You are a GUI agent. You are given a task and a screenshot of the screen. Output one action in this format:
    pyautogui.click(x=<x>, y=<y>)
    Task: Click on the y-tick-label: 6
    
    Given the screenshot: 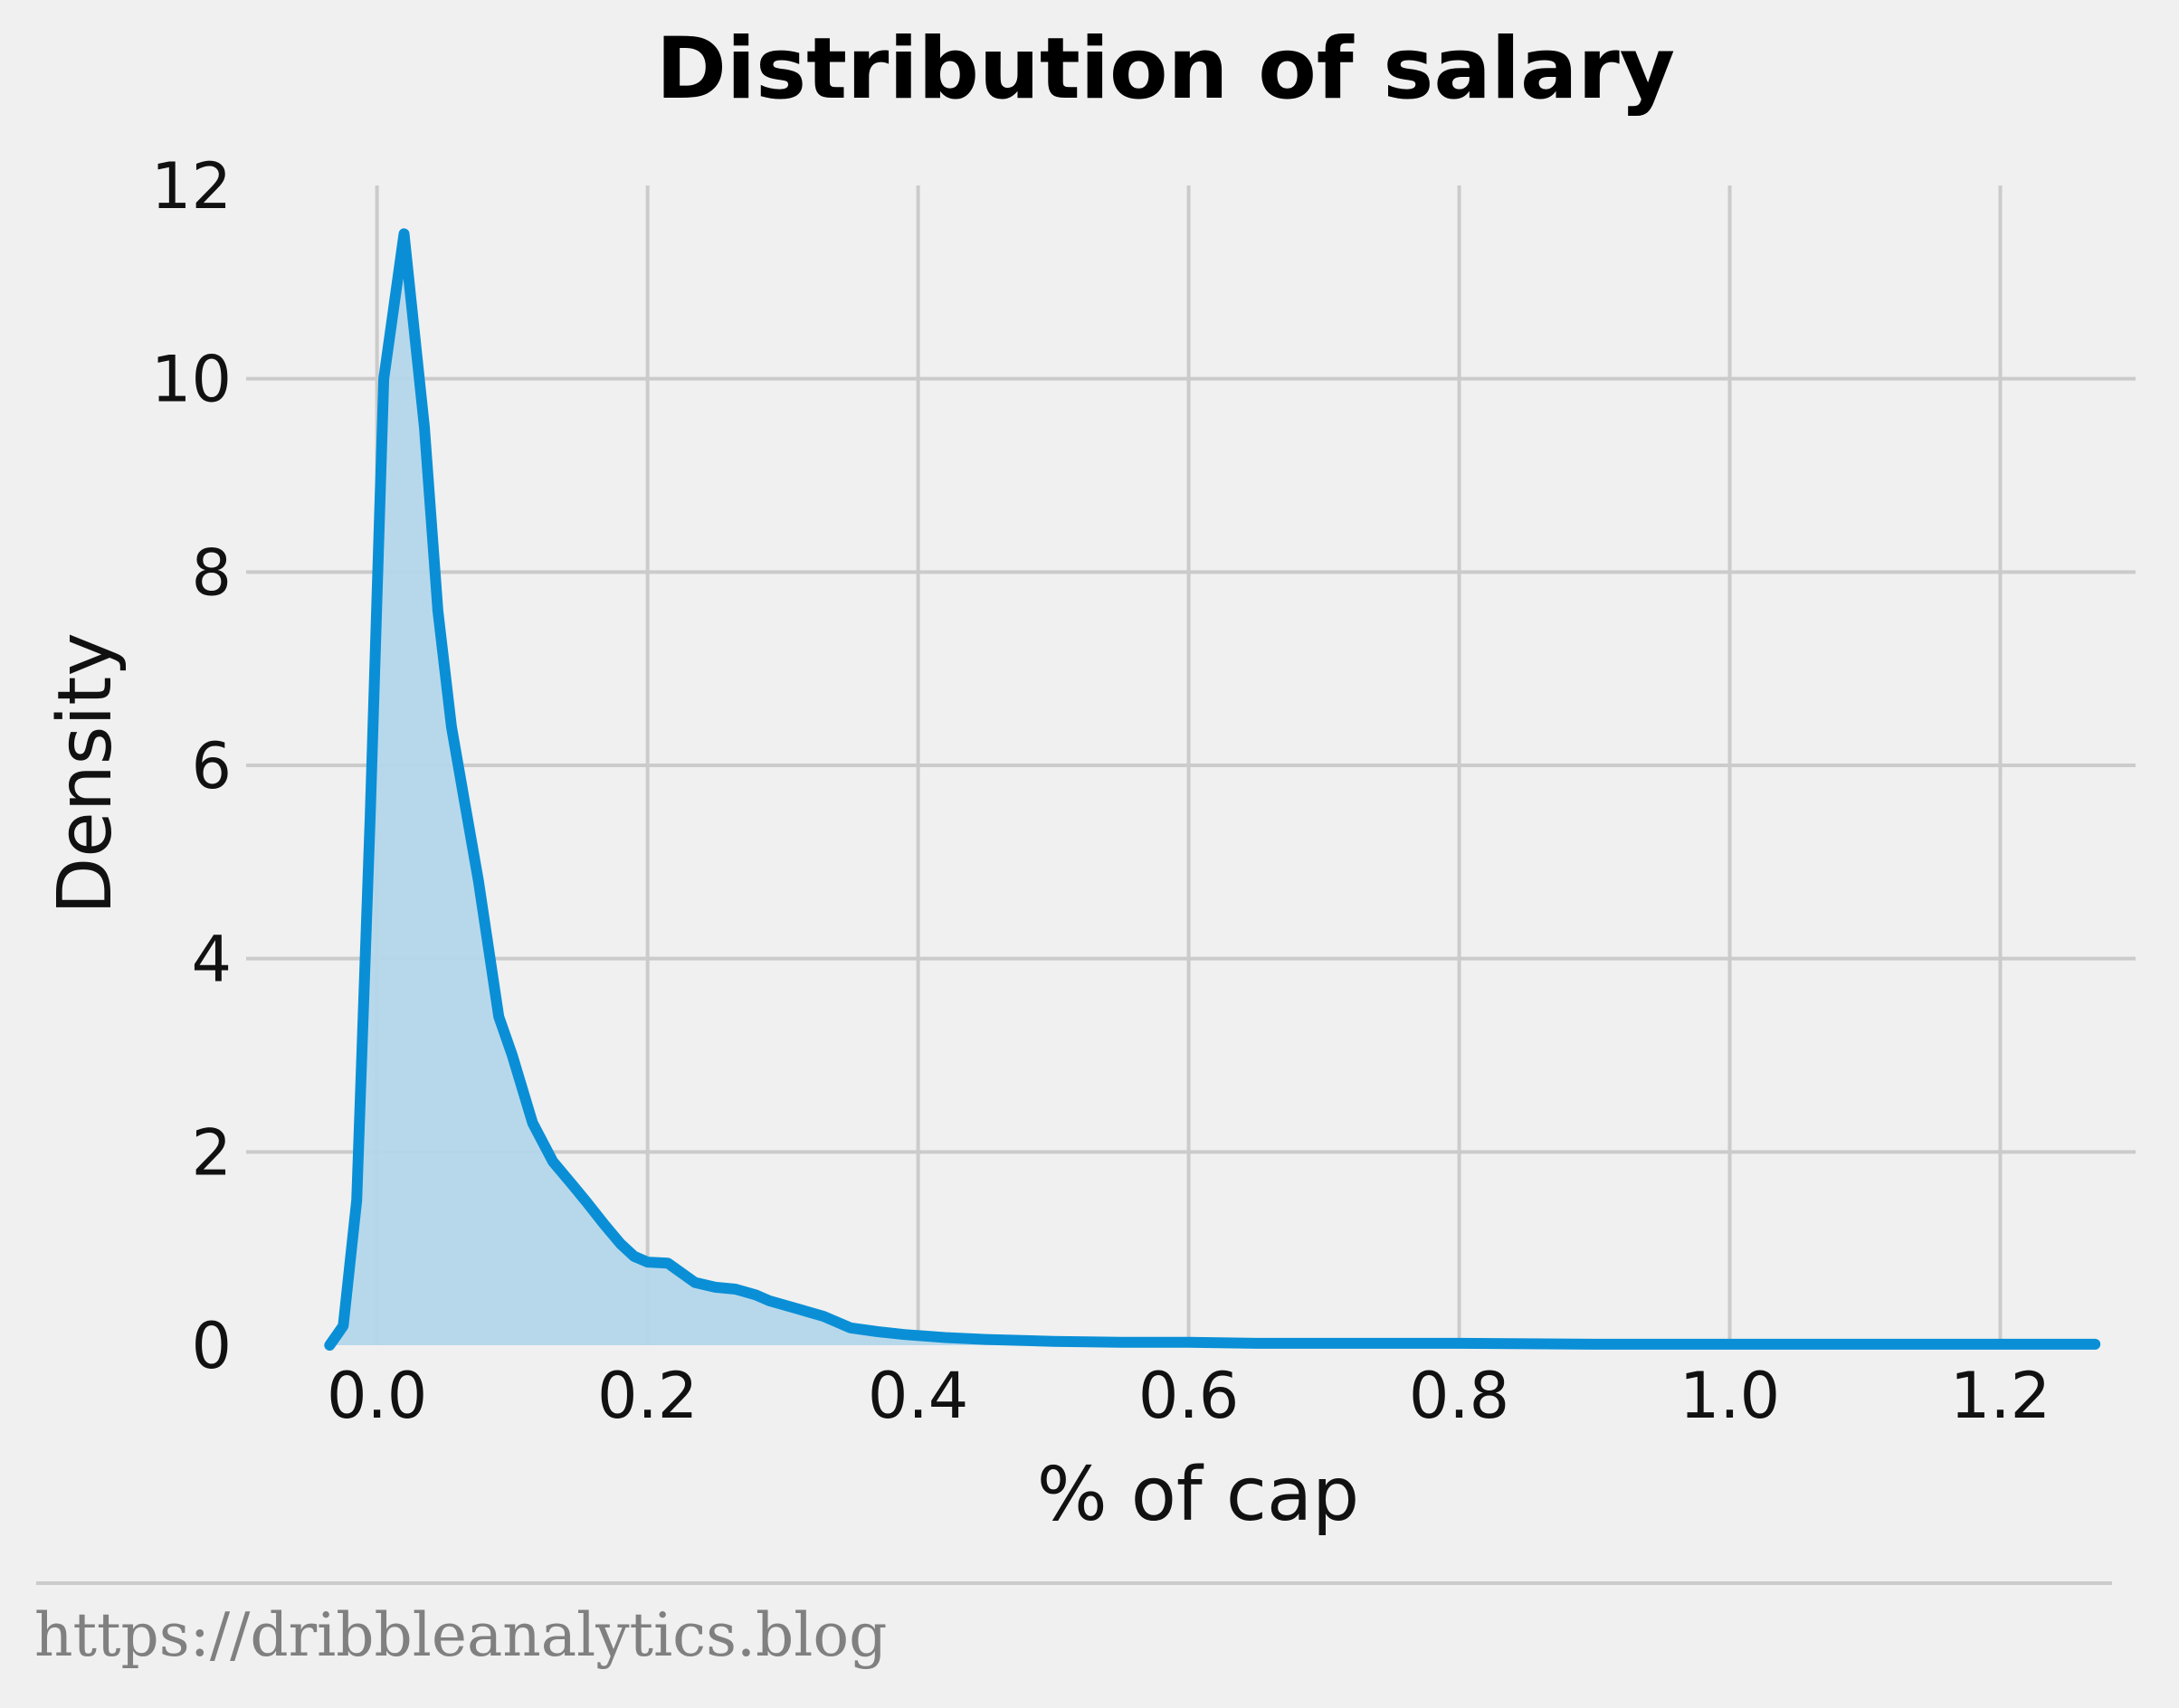 What is the action you would take?
    pyautogui.click(x=211, y=766)
    